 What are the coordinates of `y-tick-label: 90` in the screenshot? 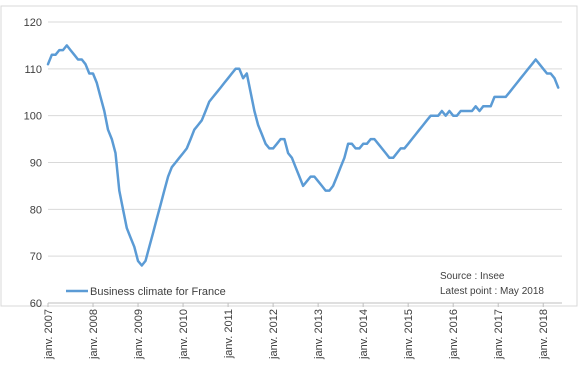 It's located at (36, 164).